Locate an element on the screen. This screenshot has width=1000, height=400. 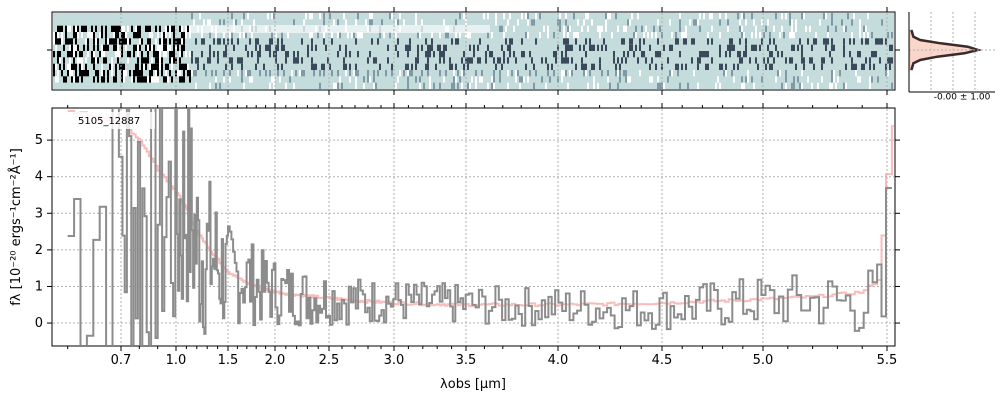
twod-band is located at coordinates (340, 29).